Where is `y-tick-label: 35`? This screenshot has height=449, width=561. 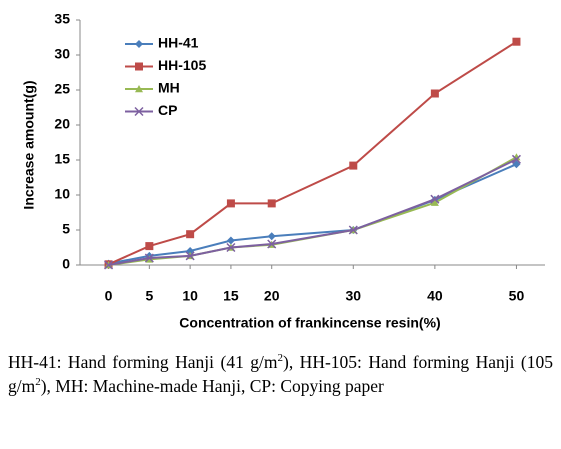
y-tick-label: 35 is located at coordinates (62, 19).